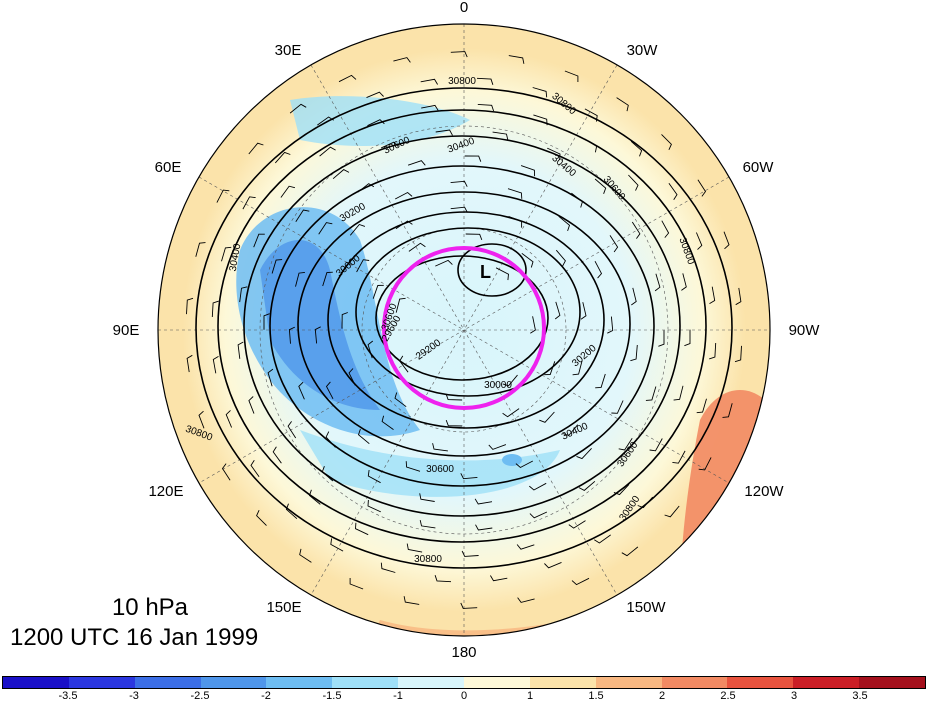  Describe the element at coordinates (662, 696) in the screenshot. I see `colorbar-tick-label: 2` at that location.